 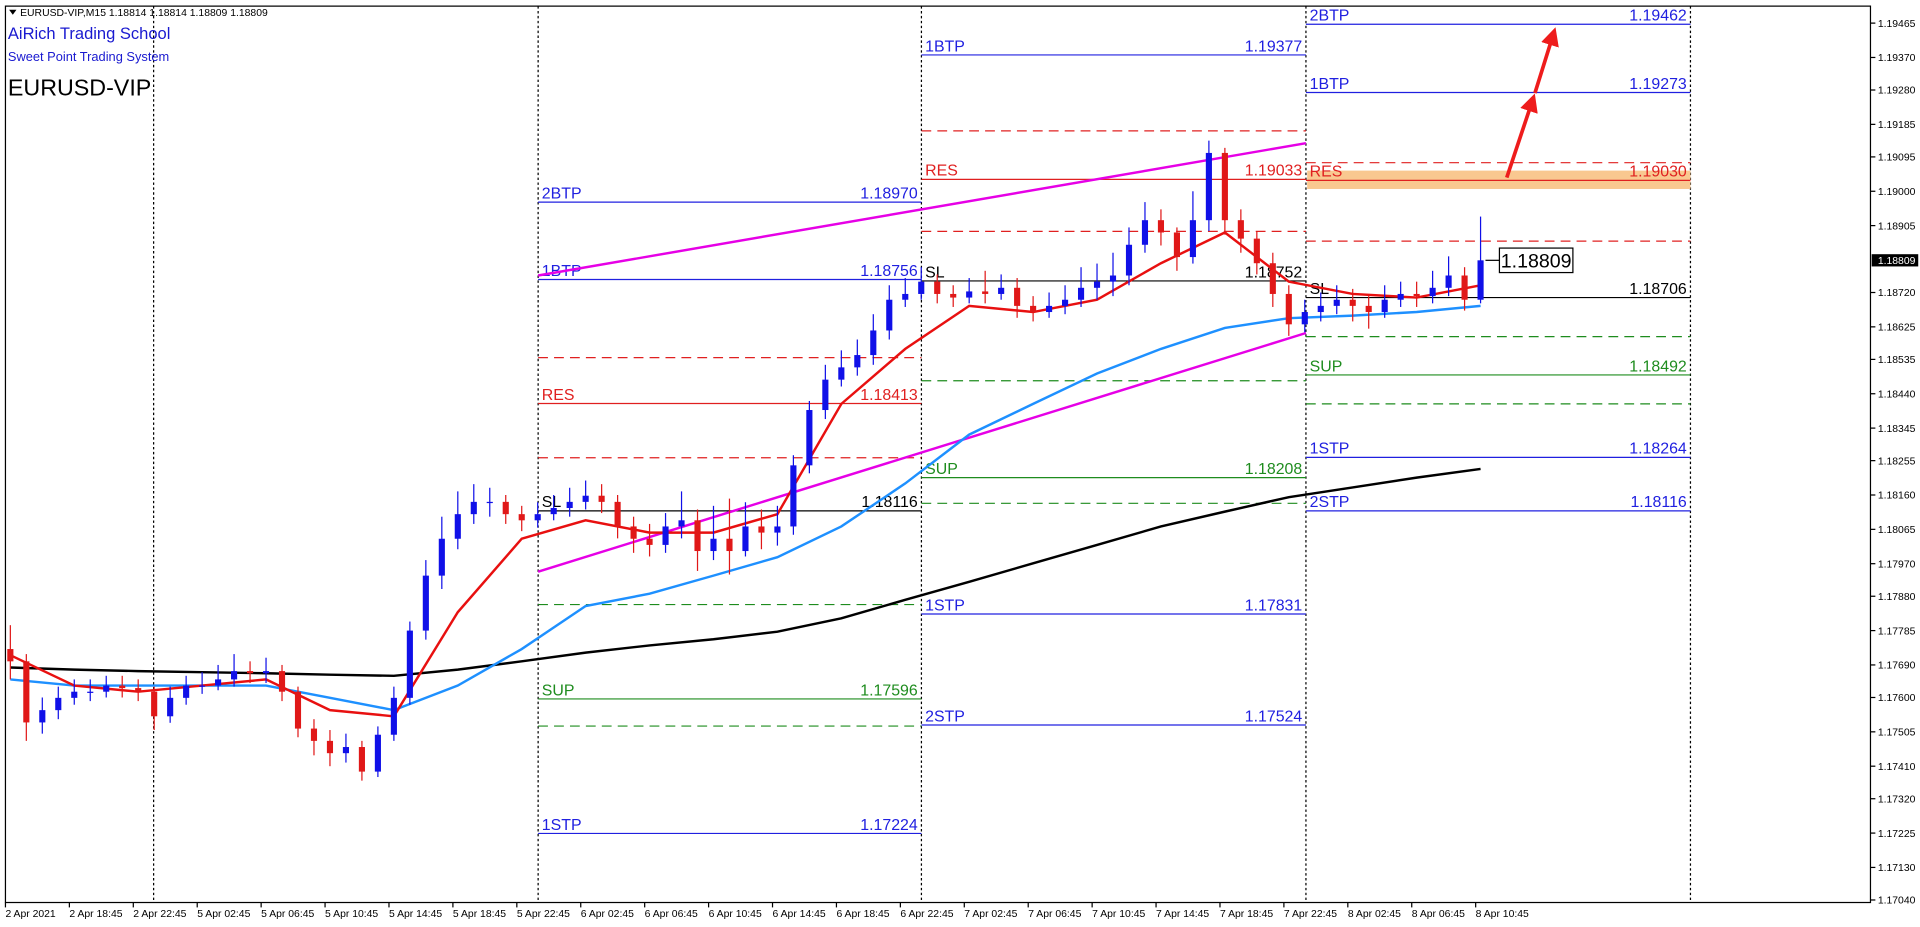 I want to click on level-name: RES, so click(x=558, y=395).